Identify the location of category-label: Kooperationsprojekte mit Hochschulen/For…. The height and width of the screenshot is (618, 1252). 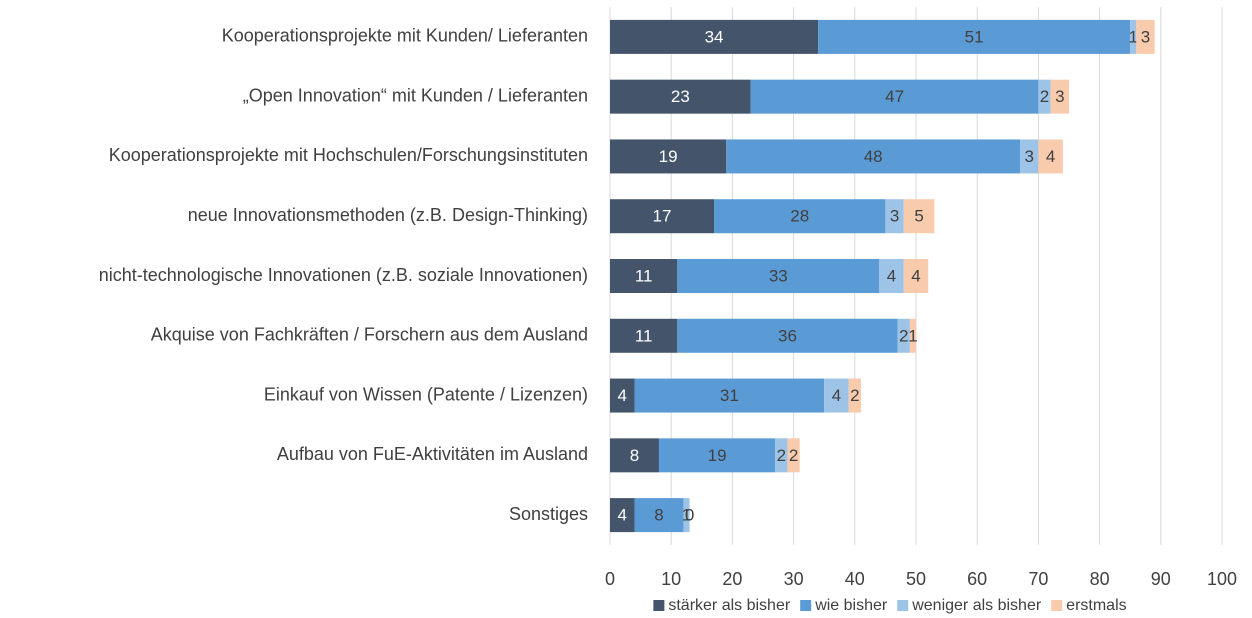
(348, 155).